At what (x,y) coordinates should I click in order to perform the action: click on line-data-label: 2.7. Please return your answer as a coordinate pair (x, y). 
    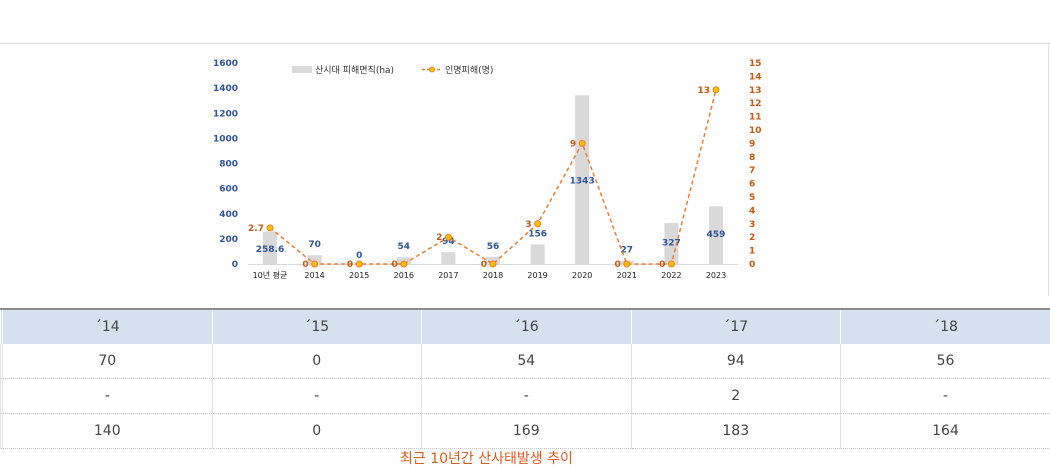
    Looking at the image, I should click on (256, 229).